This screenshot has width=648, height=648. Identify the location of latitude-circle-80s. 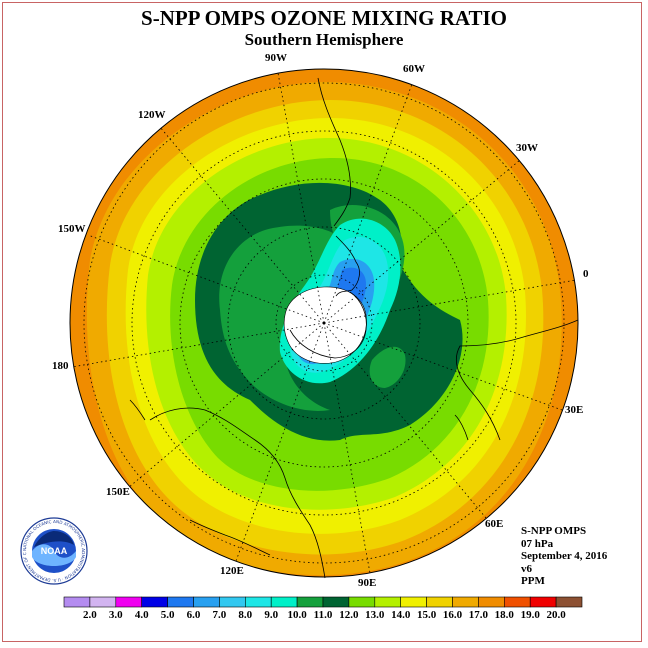
(324, 323).